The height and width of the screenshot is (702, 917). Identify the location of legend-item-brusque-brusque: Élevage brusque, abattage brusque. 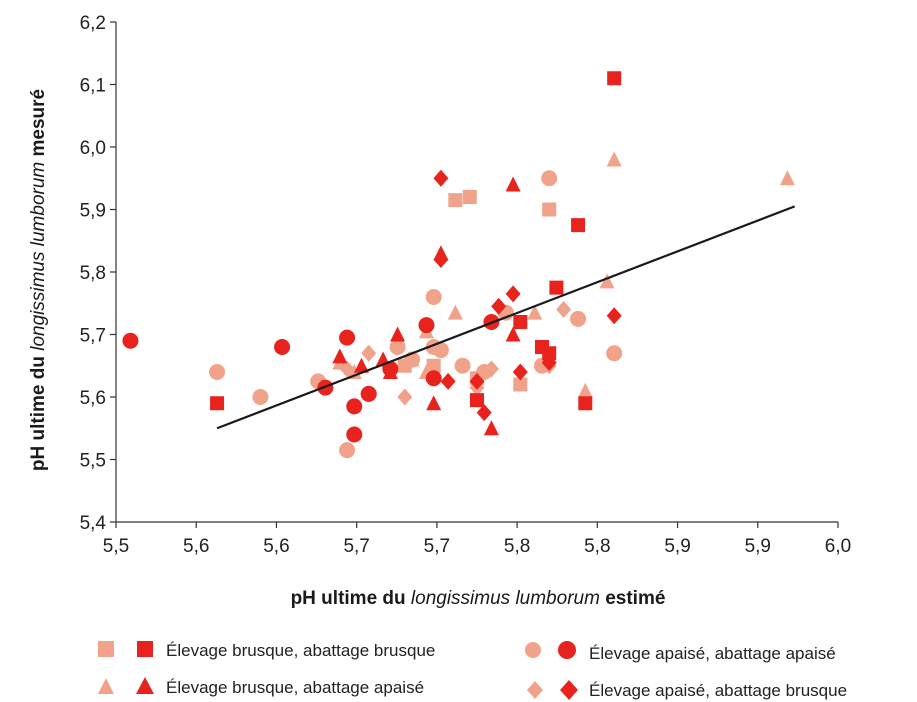
(266, 650).